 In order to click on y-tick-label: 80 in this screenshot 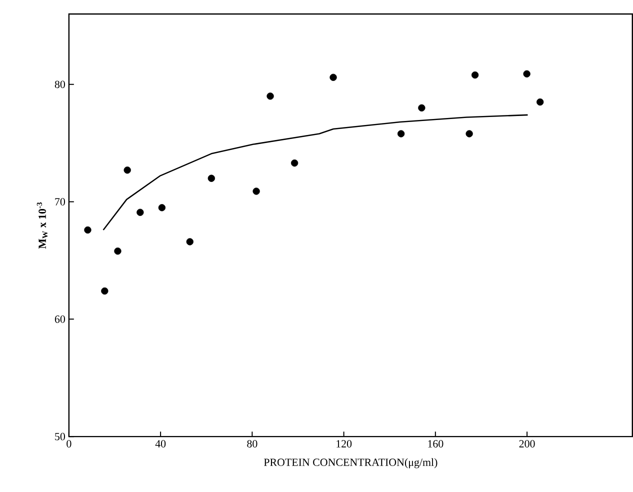, I will do `click(60, 84)`.